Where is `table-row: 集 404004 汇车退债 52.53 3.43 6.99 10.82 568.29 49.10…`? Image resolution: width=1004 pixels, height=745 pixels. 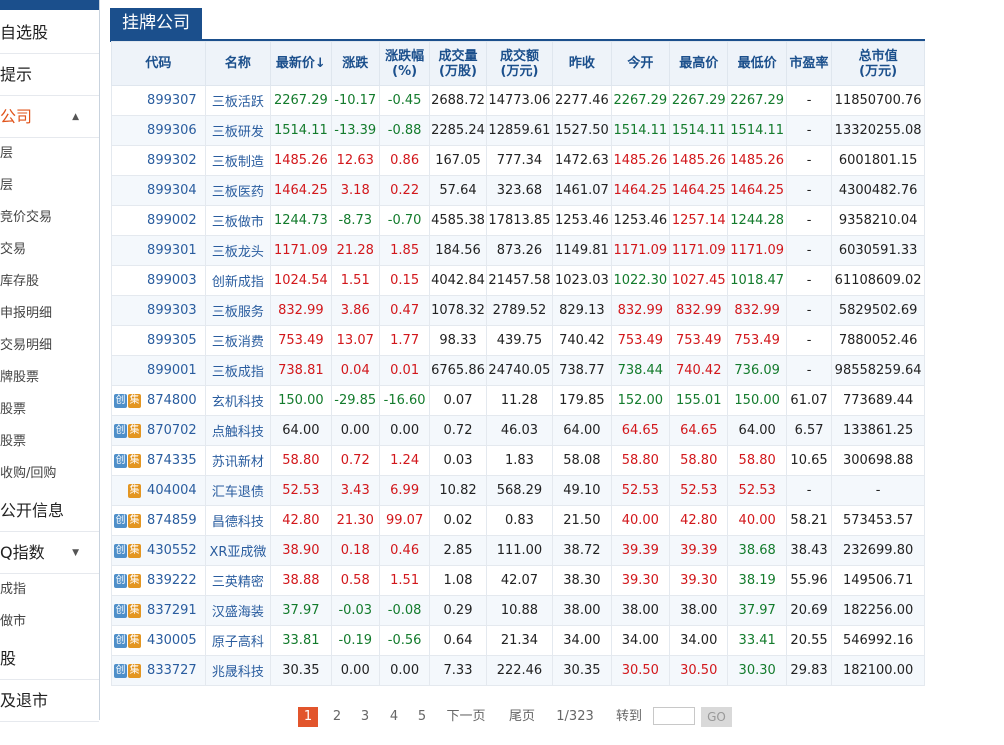
table-row: 集 404004 汇车退债 52.53 3.43 6.99 10.82 568.29 49.10… is located at coordinates (518, 490).